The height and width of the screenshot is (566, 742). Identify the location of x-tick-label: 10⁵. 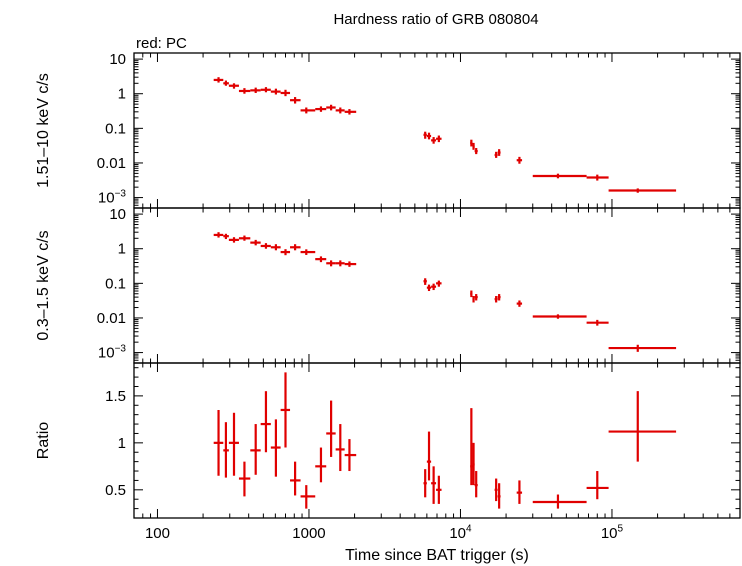
(612, 533).